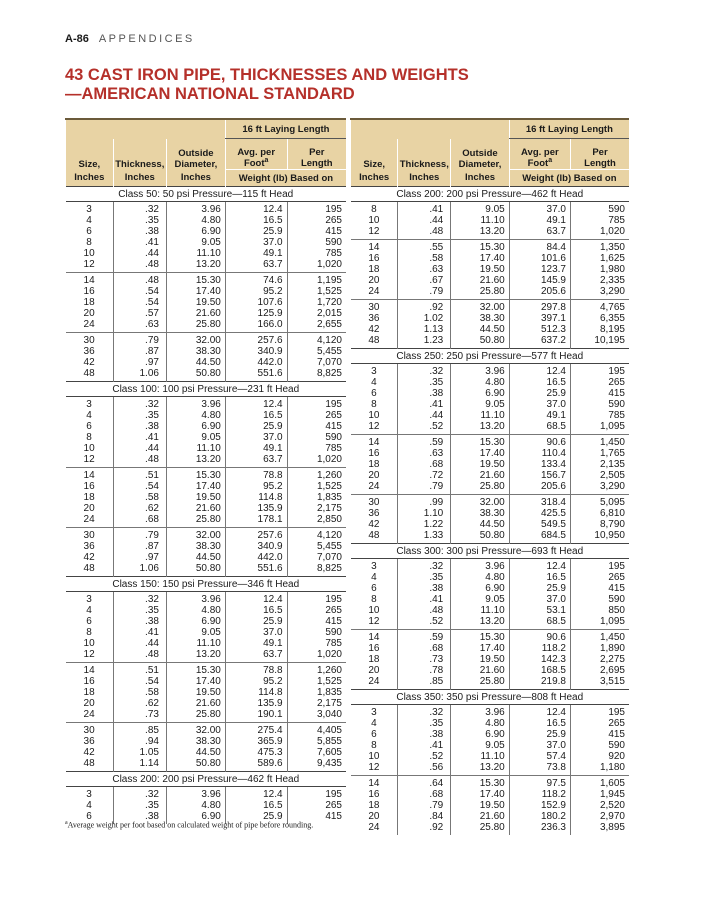 The image size is (702, 900). I want to click on cell: .97, so click(139, 362).